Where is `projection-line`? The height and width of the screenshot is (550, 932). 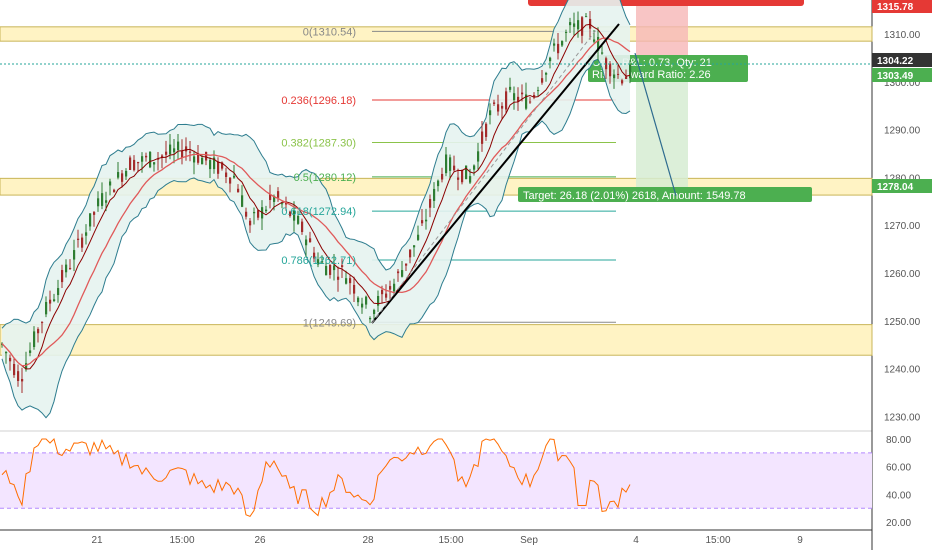 projection-line is located at coordinates (655, 124).